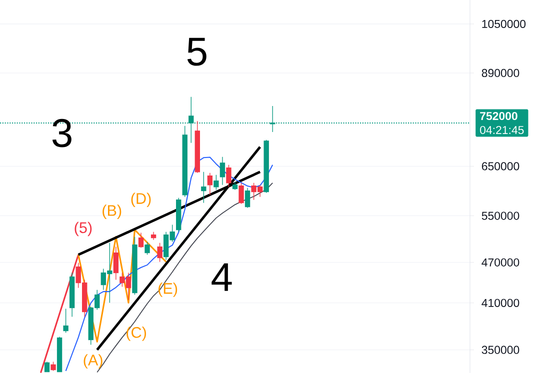 Image resolution: width=559 pixels, height=373 pixels. I want to click on annotation: (5), so click(83, 229).